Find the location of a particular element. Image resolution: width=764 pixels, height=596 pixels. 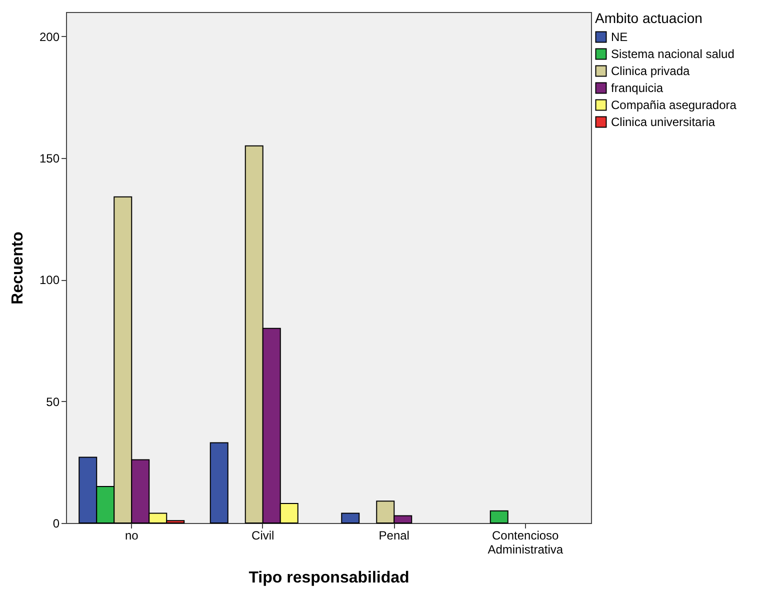

y-axis-title: Recuento is located at coordinates (17, 267).